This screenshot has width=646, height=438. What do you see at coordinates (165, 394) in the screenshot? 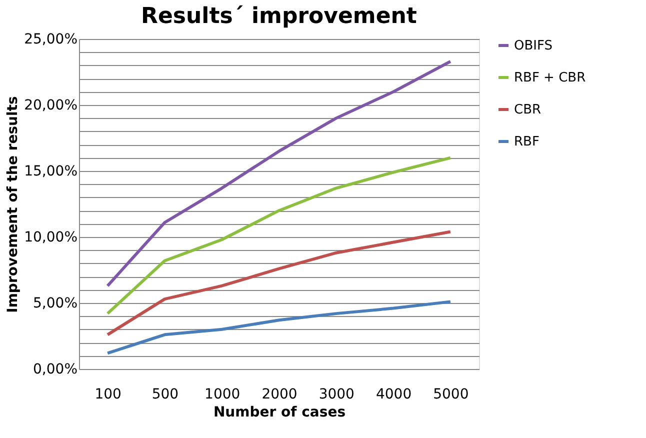
I see `x-tick-label: 500` at bounding box center [165, 394].